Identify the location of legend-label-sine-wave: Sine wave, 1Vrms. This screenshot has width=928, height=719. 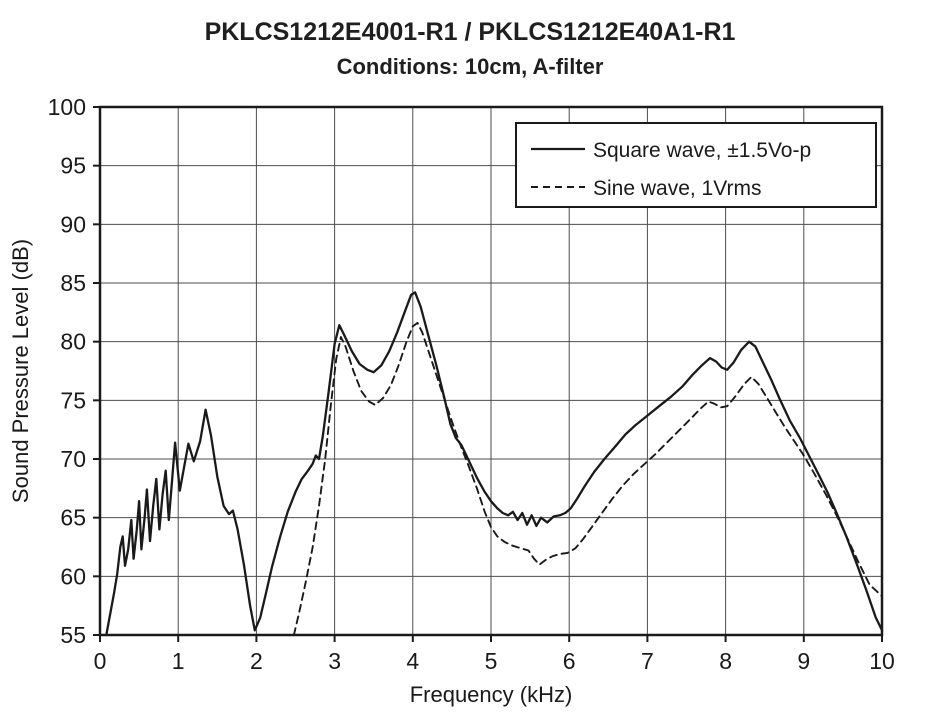
(677, 188).